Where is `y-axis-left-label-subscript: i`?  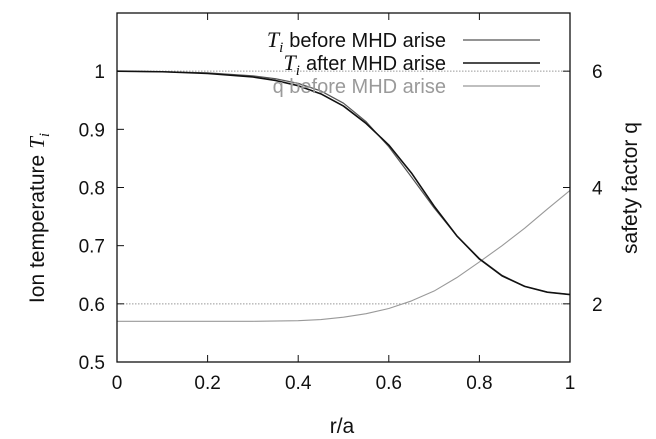 y-axis-left-label-subscript: i is located at coordinates (45, 135).